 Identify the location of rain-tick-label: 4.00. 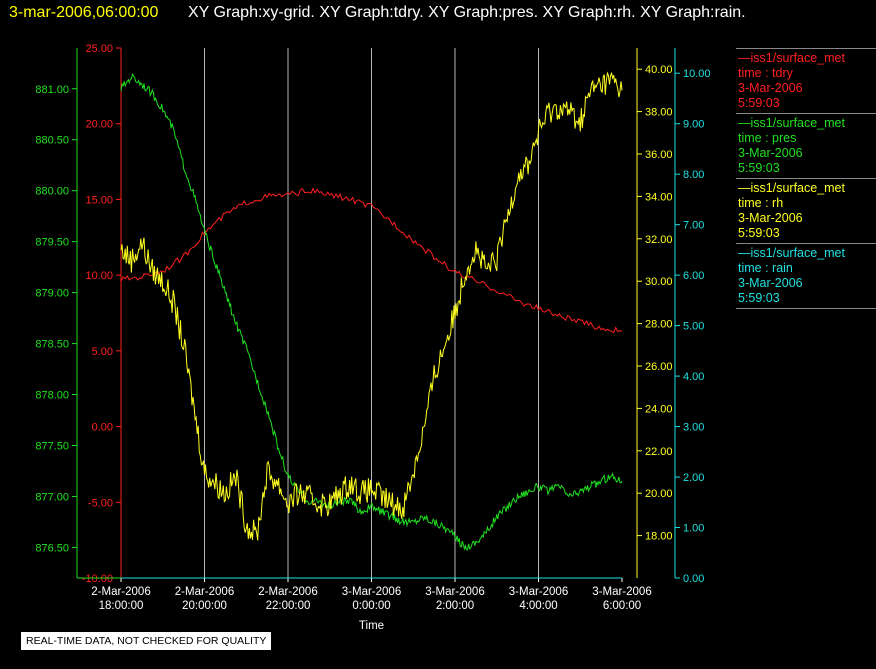
(693, 377).